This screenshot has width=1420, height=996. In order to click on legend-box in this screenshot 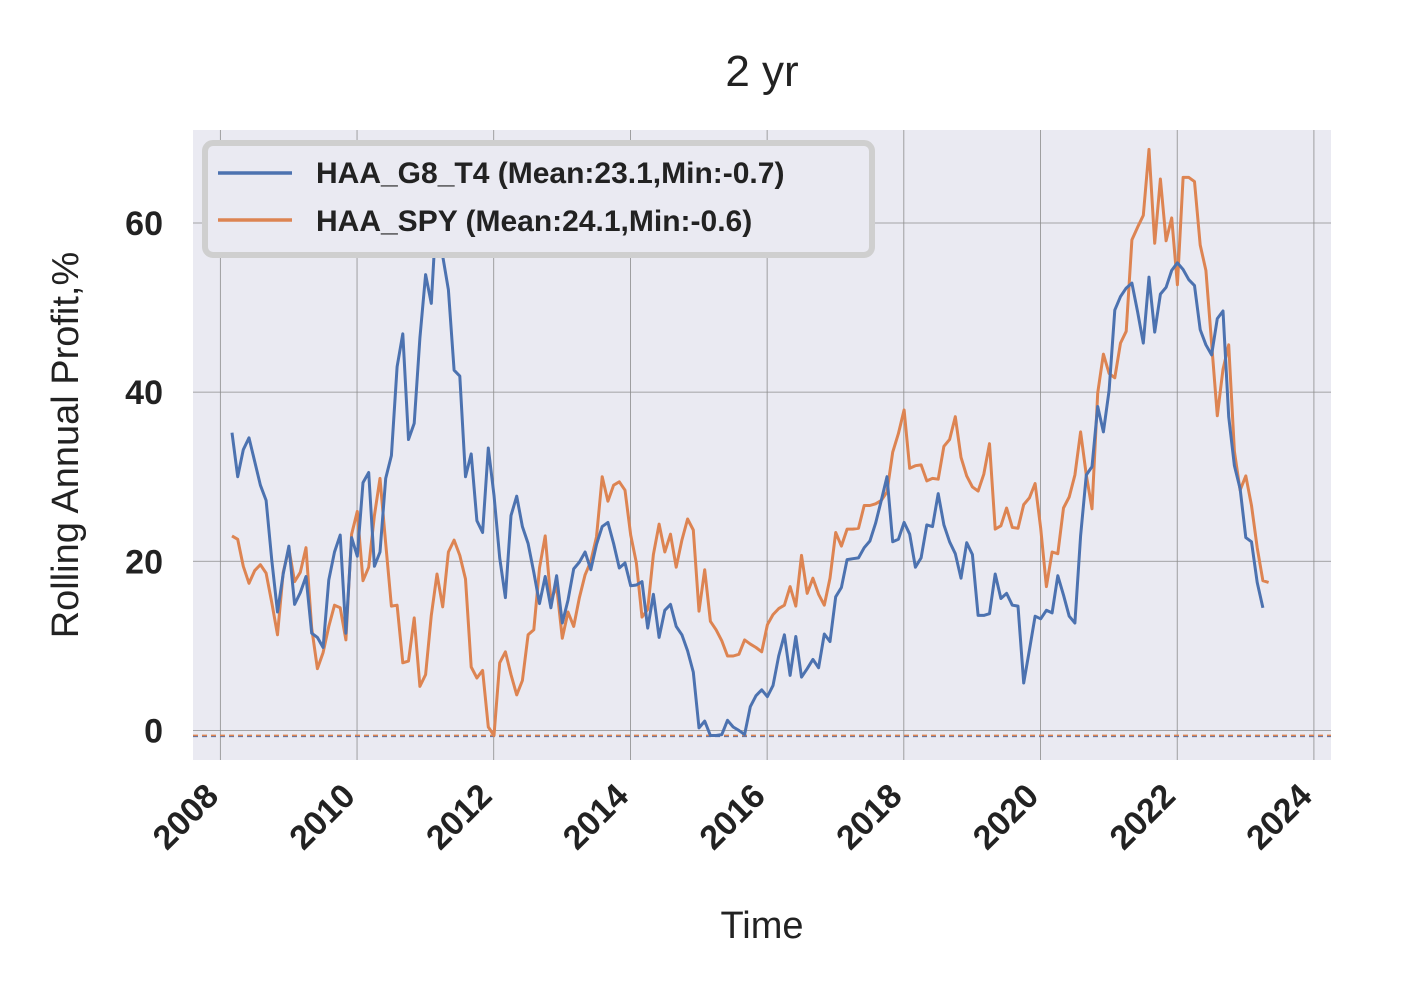, I will do `click(538, 199)`.